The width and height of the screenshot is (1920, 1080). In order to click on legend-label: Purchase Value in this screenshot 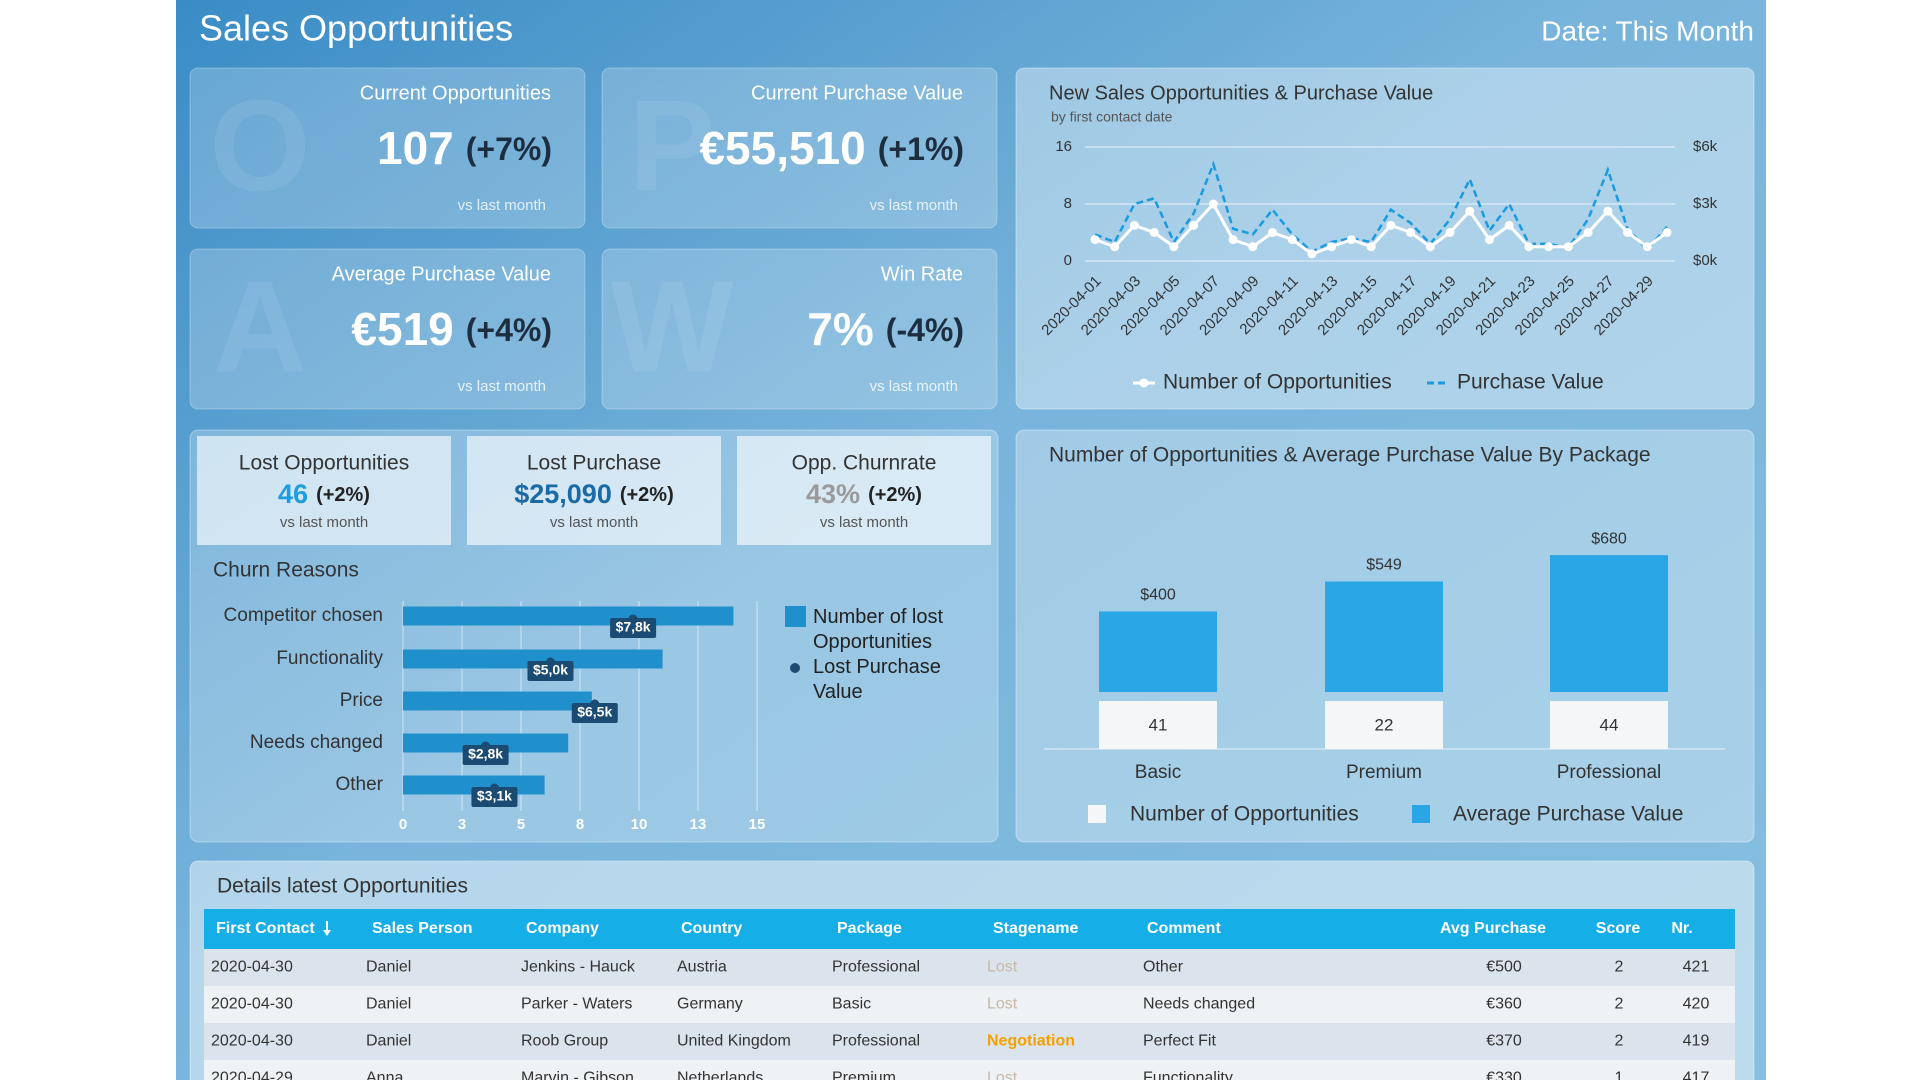, I will do `click(1530, 382)`.